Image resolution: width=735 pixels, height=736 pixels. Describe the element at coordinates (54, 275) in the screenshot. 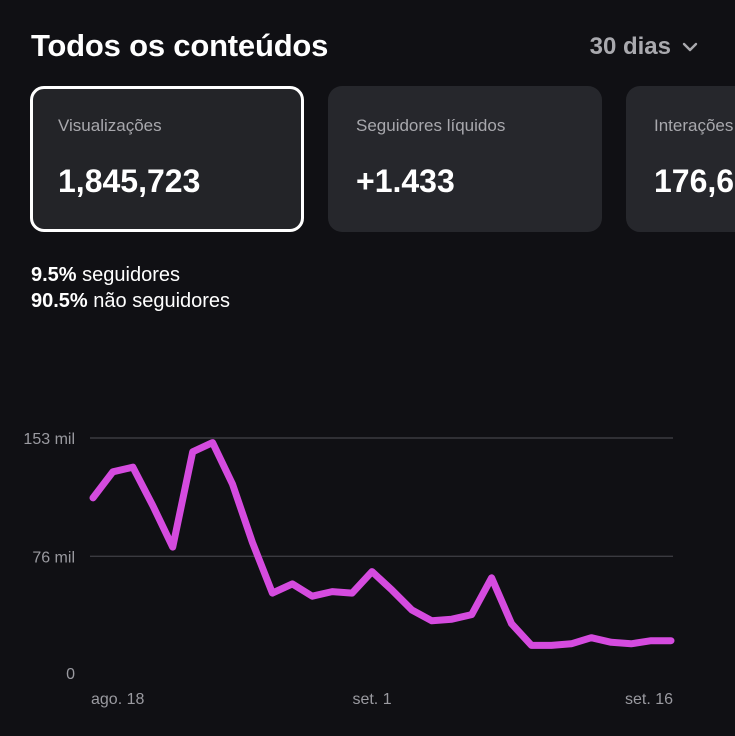

I see `followers-pct: 9.5%` at that location.